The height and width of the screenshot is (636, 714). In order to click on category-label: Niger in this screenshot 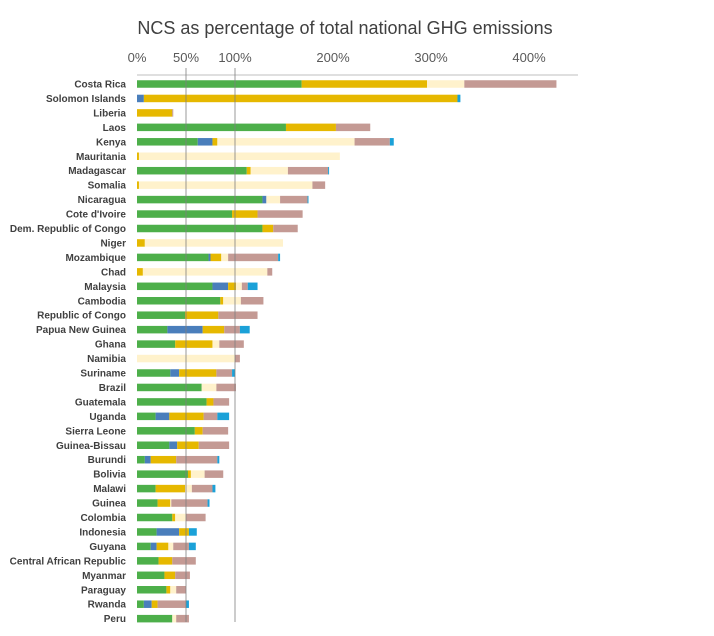, I will do `click(113, 243)`.